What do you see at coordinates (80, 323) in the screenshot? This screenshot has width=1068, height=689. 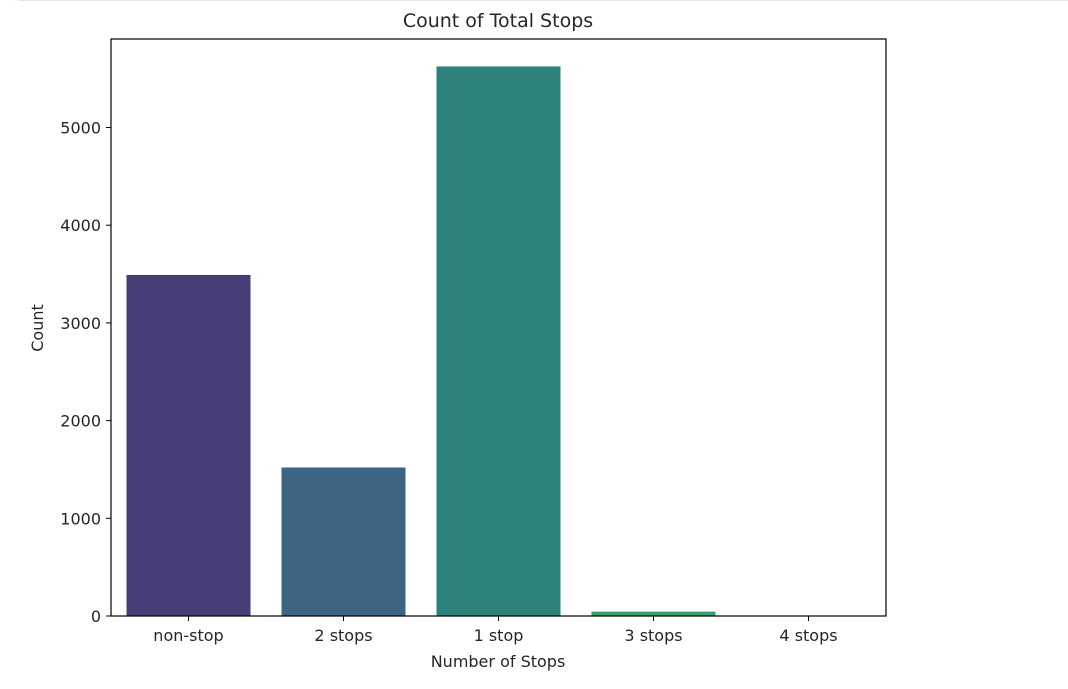 I see `y-tick-label-3: 3000` at bounding box center [80, 323].